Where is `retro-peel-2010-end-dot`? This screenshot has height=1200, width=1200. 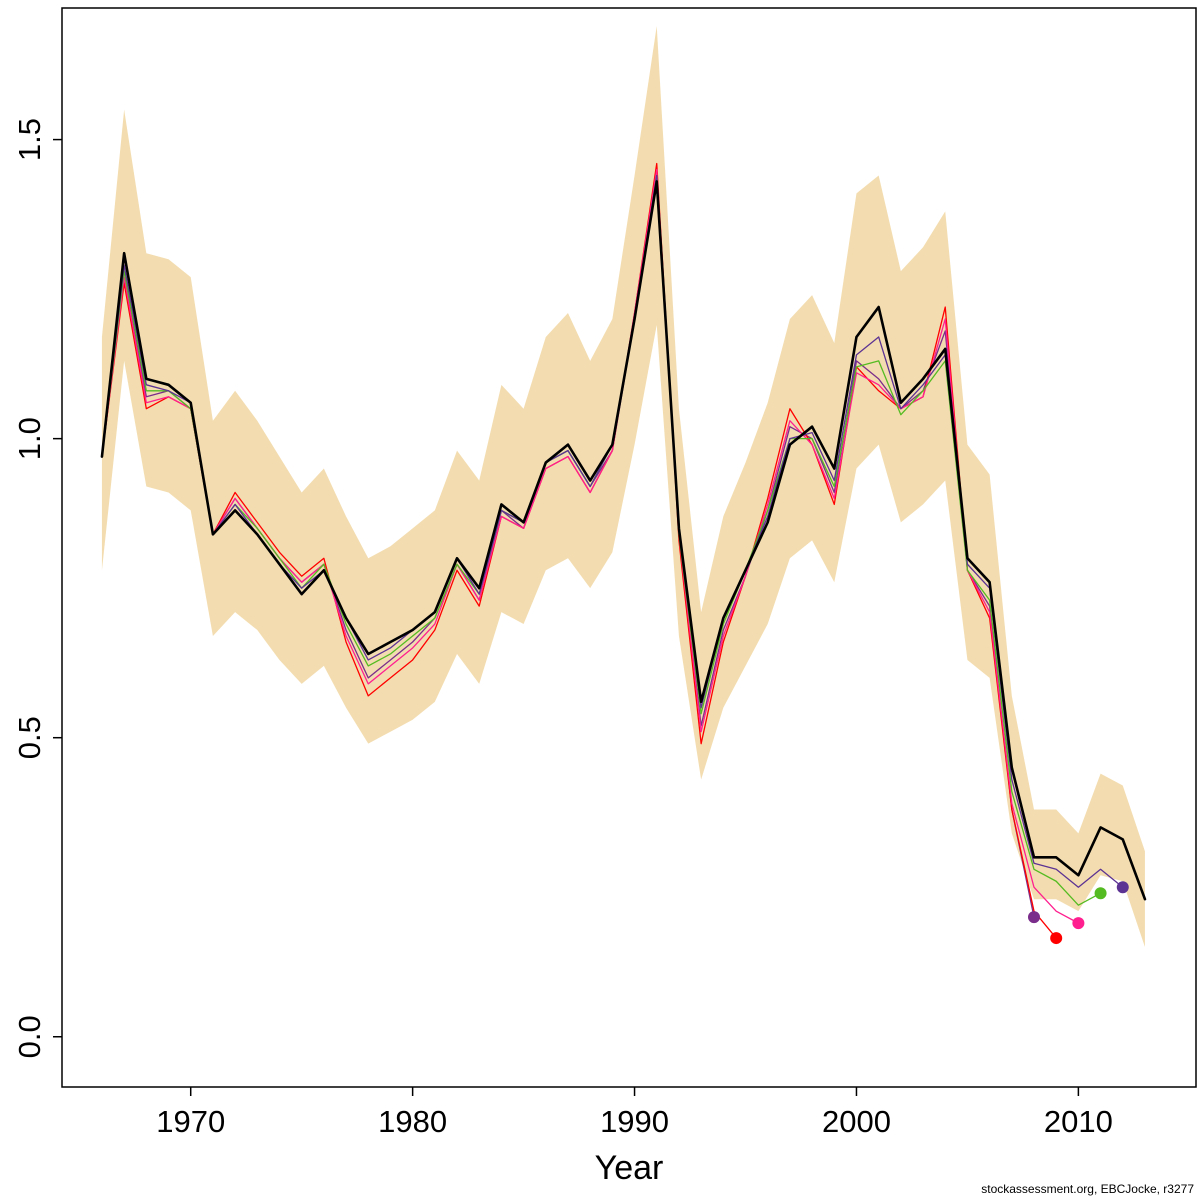 retro-peel-2010-end-dot is located at coordinates (1078, 923).